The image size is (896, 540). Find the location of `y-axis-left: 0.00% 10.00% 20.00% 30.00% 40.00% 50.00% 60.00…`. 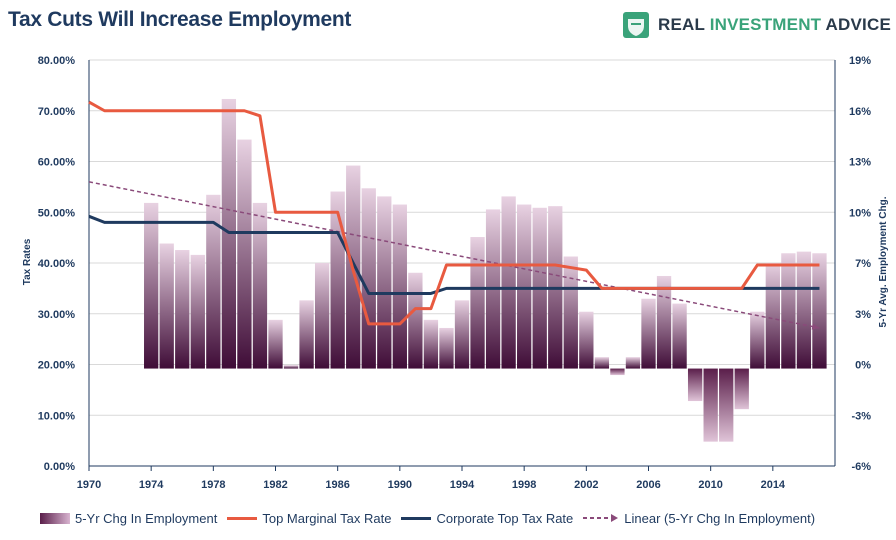

y-axis-left: 0.00% 10.00% 20.00% 30.00% 40.00% 50.00% 60.00… is located at coordinates (57, 264).